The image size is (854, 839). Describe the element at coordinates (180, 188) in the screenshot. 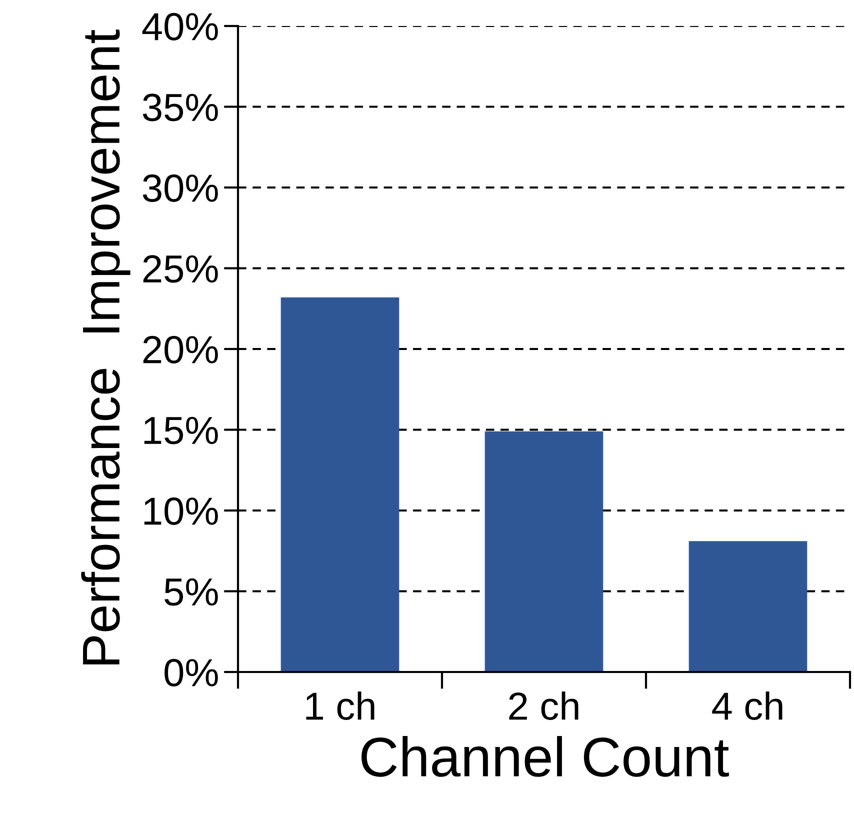

I see `y-tick-label: 30%` at that location.